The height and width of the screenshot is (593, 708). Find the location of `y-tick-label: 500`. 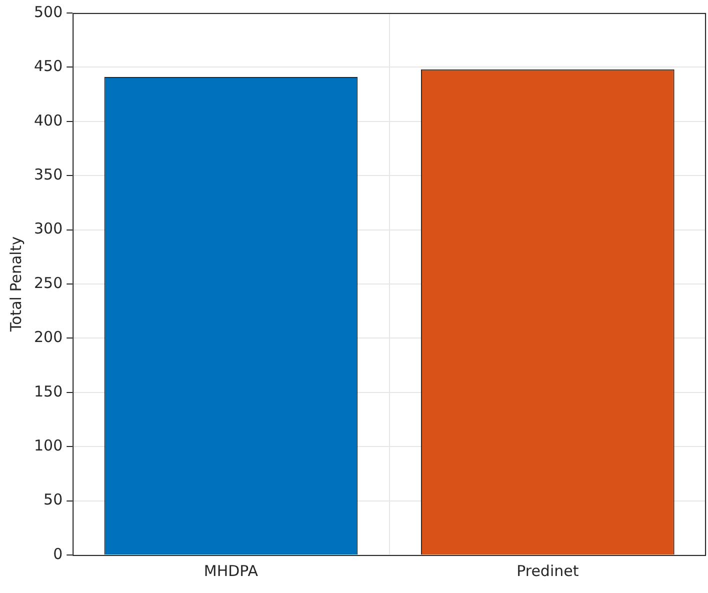

y-tick-label: 500 is located at coordinates (48, 11).